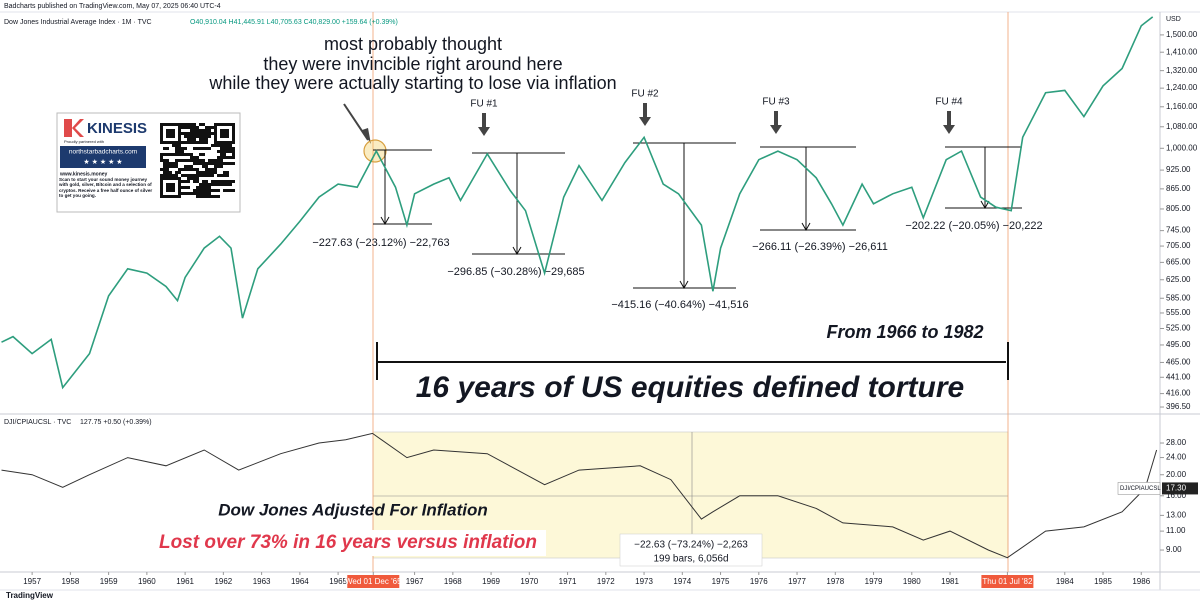 The height and width of the screenshot is (603, 1200). Describe the element at coordinates (185, 581) in the screenshot. I see `x-tick-label: 1961` at that location.